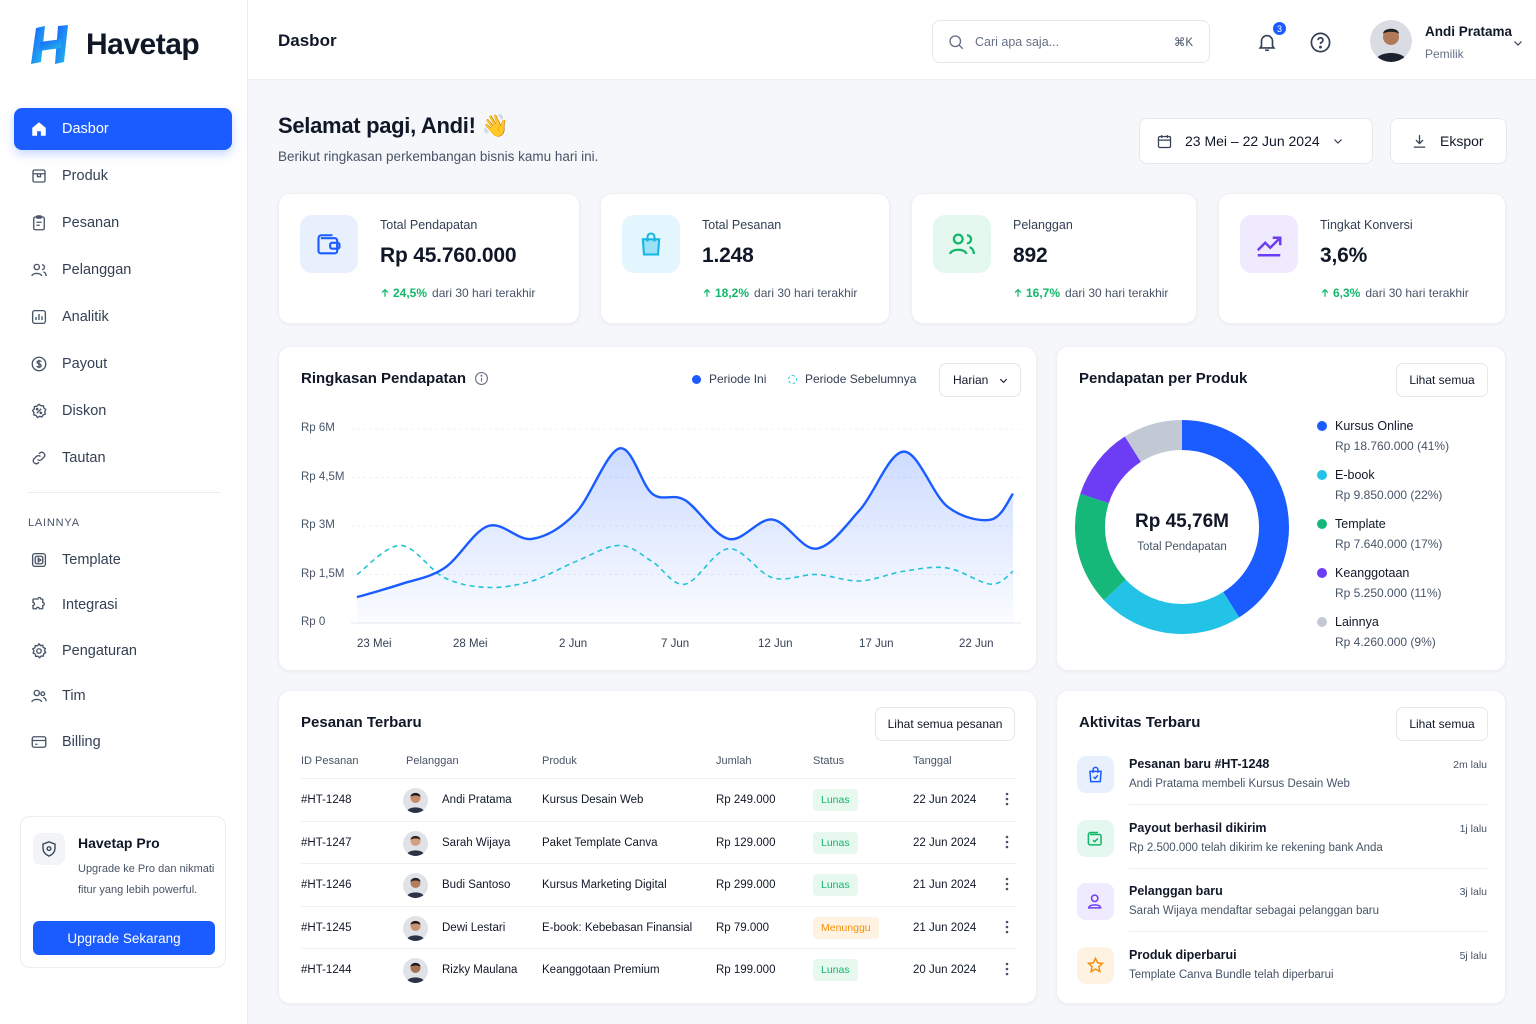 Image resolution: width=1536 pixels, height=1024 pixels. Describe the element at coordinates (1376, 632) in the screenshot. I see `donut-legend-item: Lainnya Rp 4.260.000 (9%)` at that location.